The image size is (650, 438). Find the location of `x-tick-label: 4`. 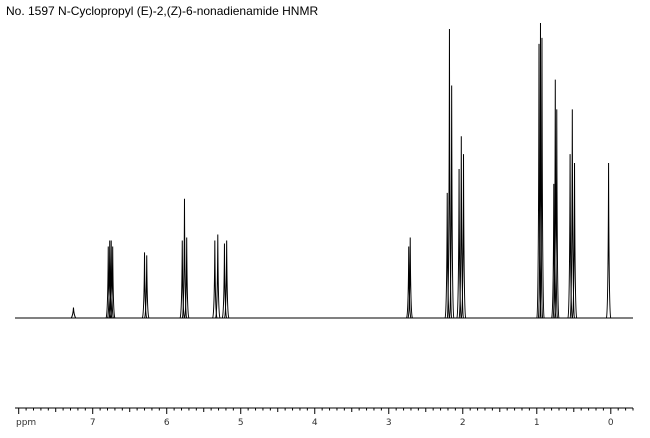

x-tick-label: 4 is located at coordinates (315, 423).